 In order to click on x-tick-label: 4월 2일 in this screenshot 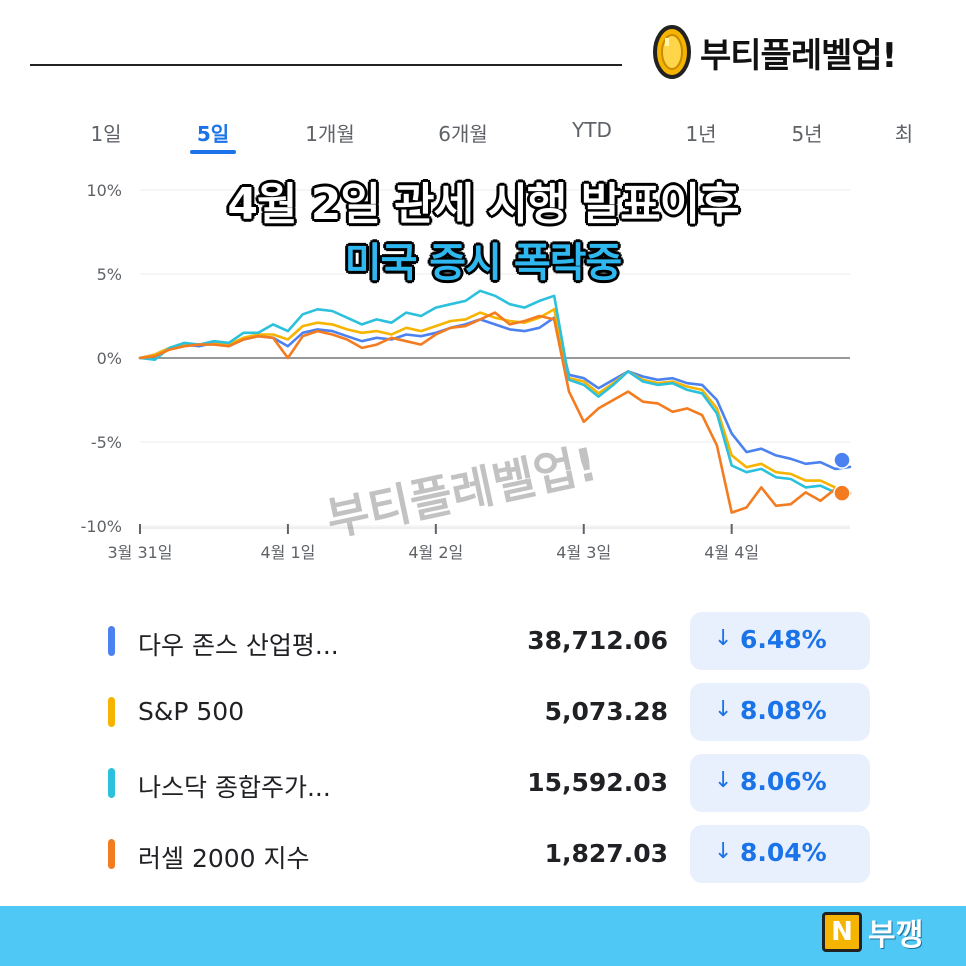, I will do `click(435, 552)`.